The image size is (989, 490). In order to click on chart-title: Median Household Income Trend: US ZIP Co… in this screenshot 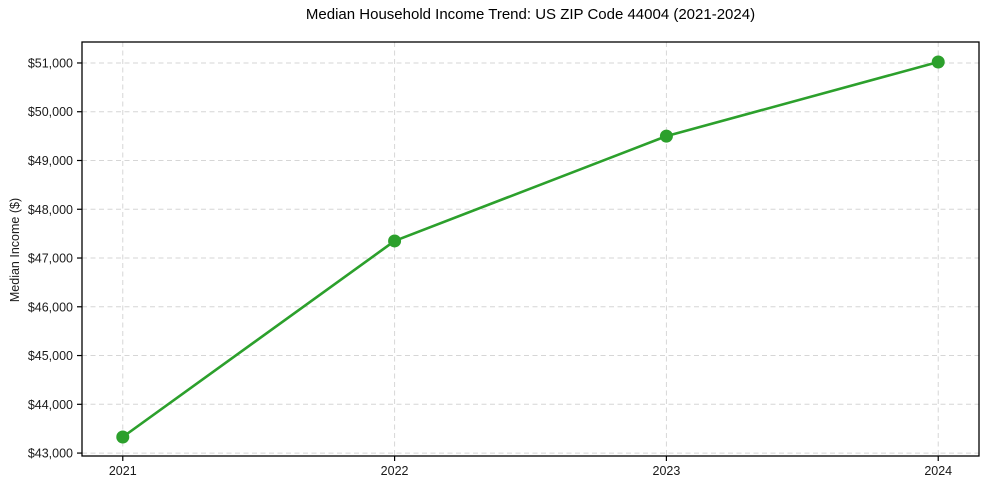, I will do `click(530, 14)`.